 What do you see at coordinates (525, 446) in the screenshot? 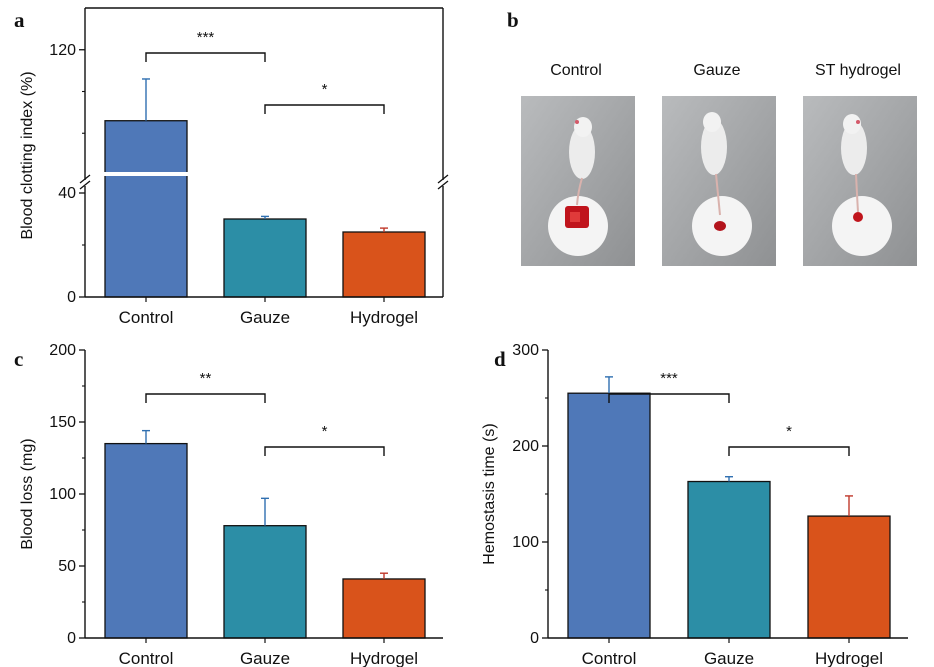
I see `y-tick-label-d-200: 200` at bounding box center [525, 446].